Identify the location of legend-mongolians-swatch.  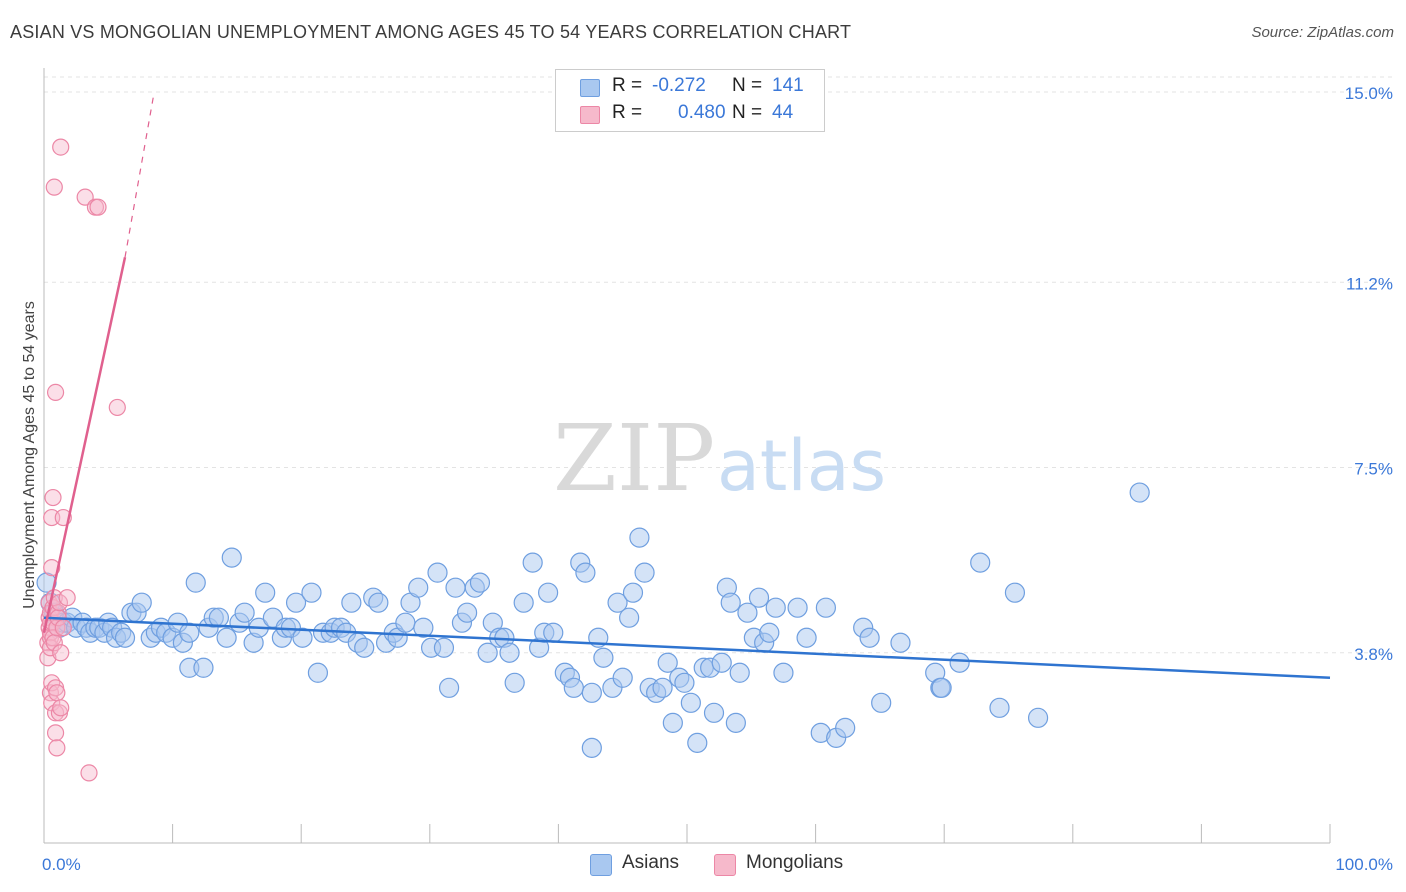
(725, 865).